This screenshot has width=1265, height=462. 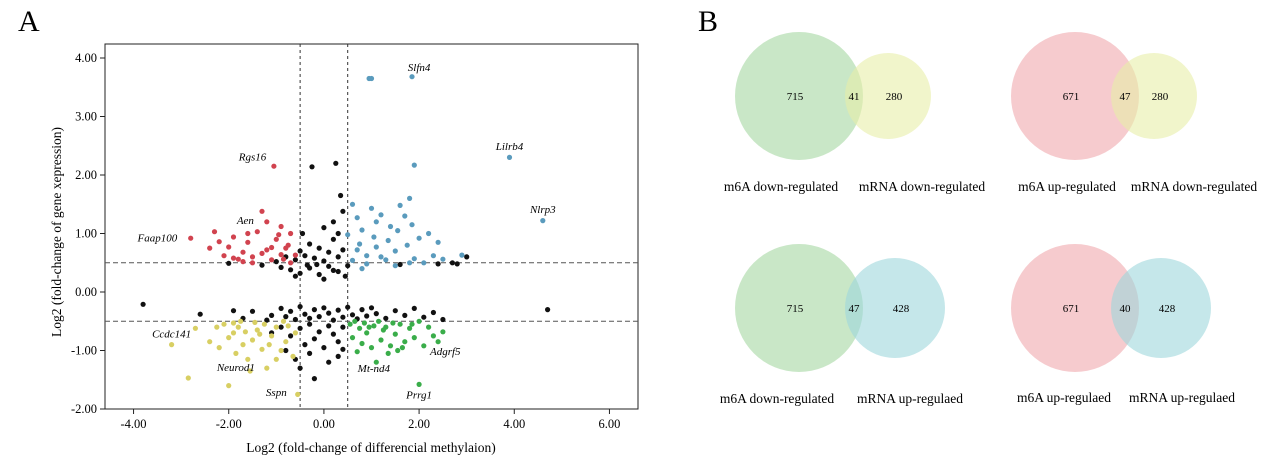 I want to click on venn-left-label: m6A down-regulated, so click(x=777, y=398).